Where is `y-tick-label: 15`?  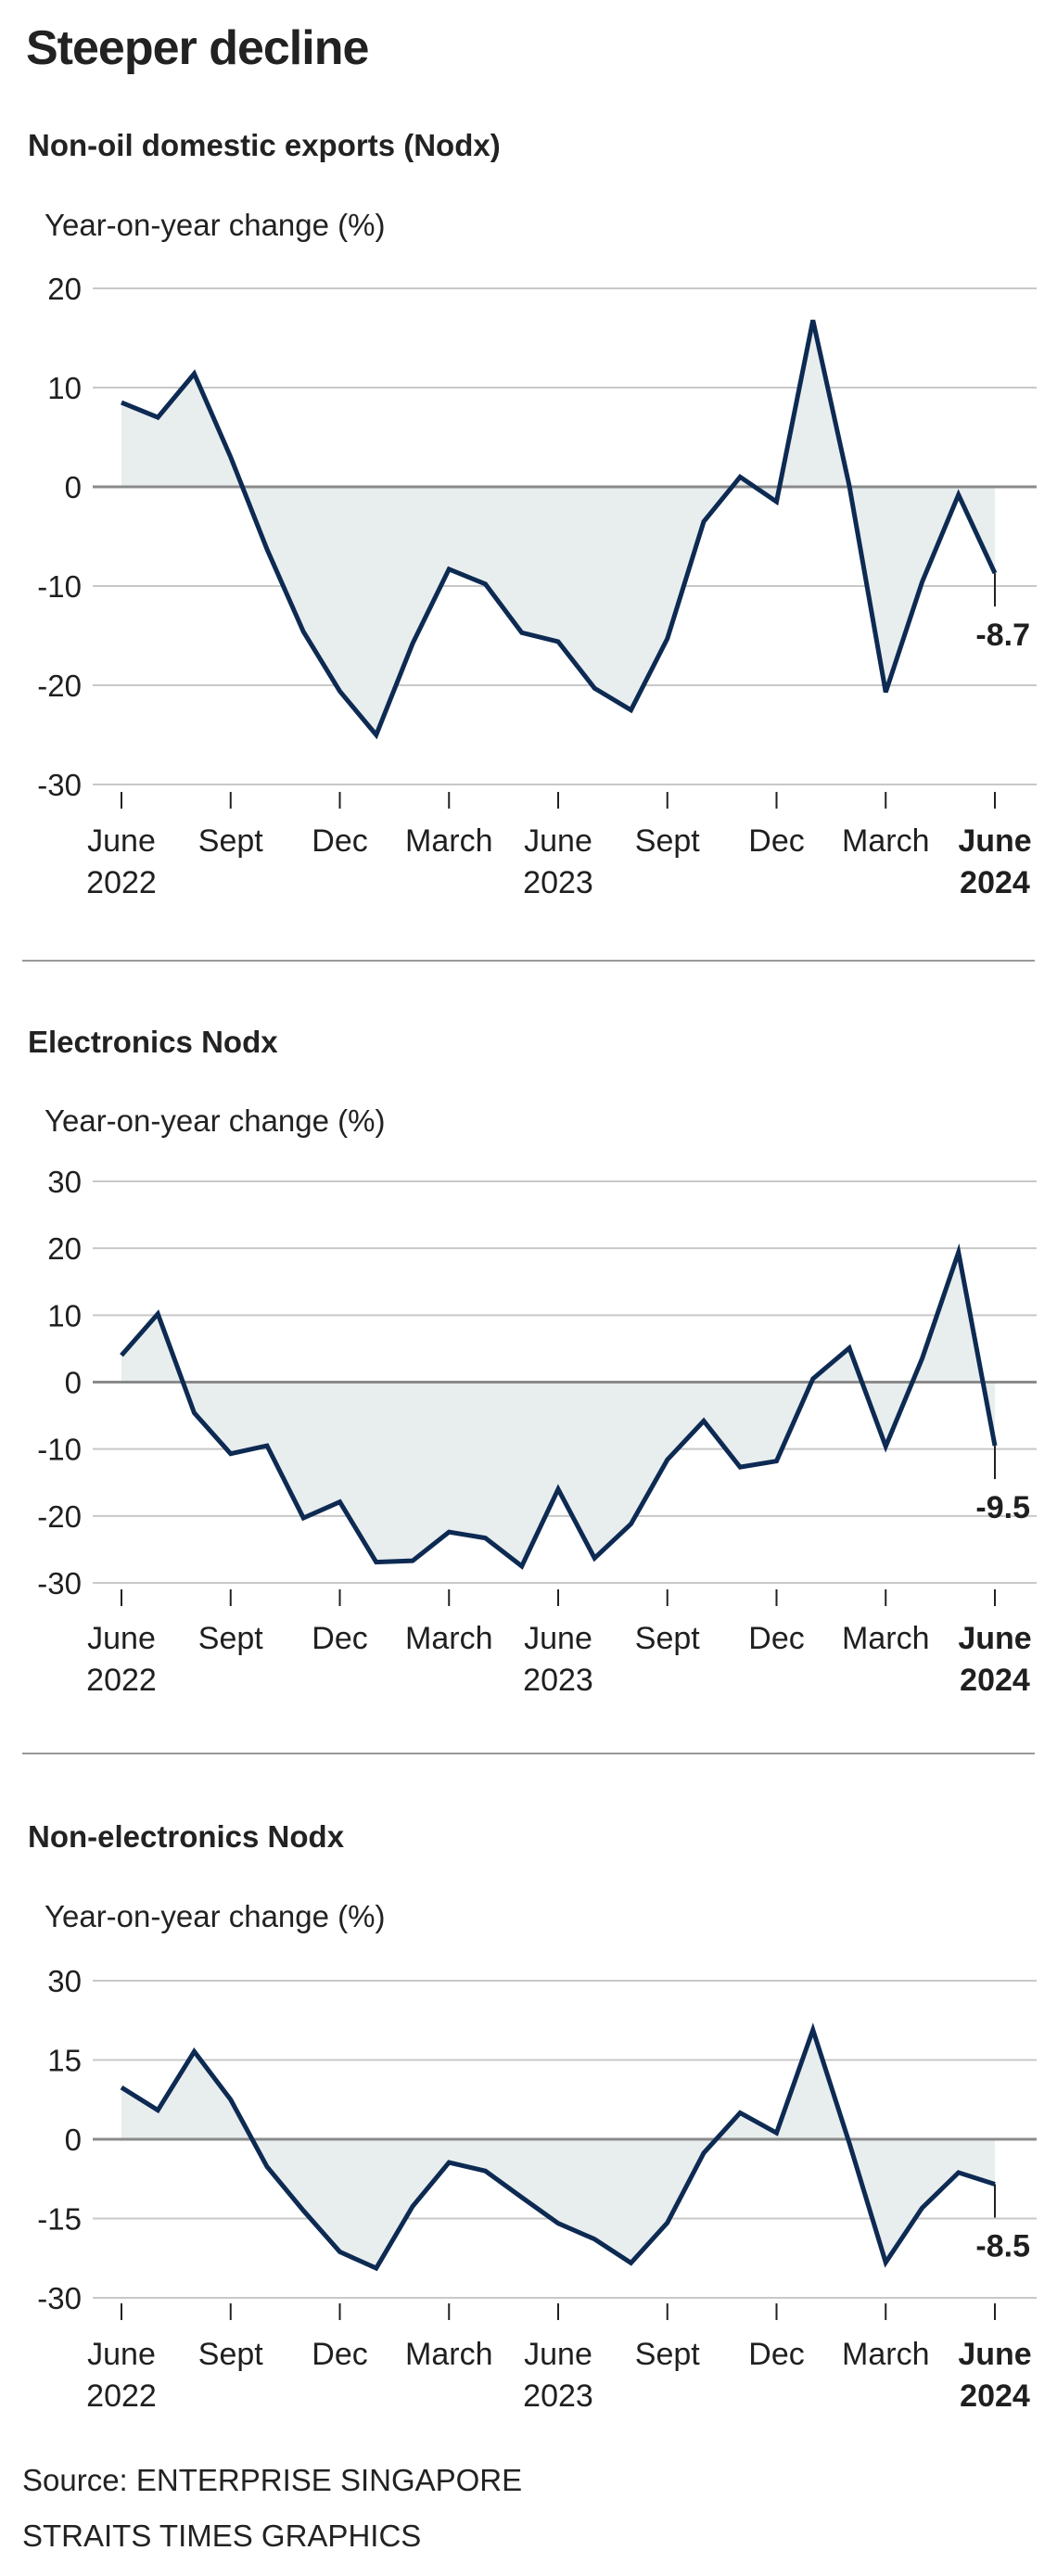 y-tick-label: 15 is located at coordinates (64, 2061).